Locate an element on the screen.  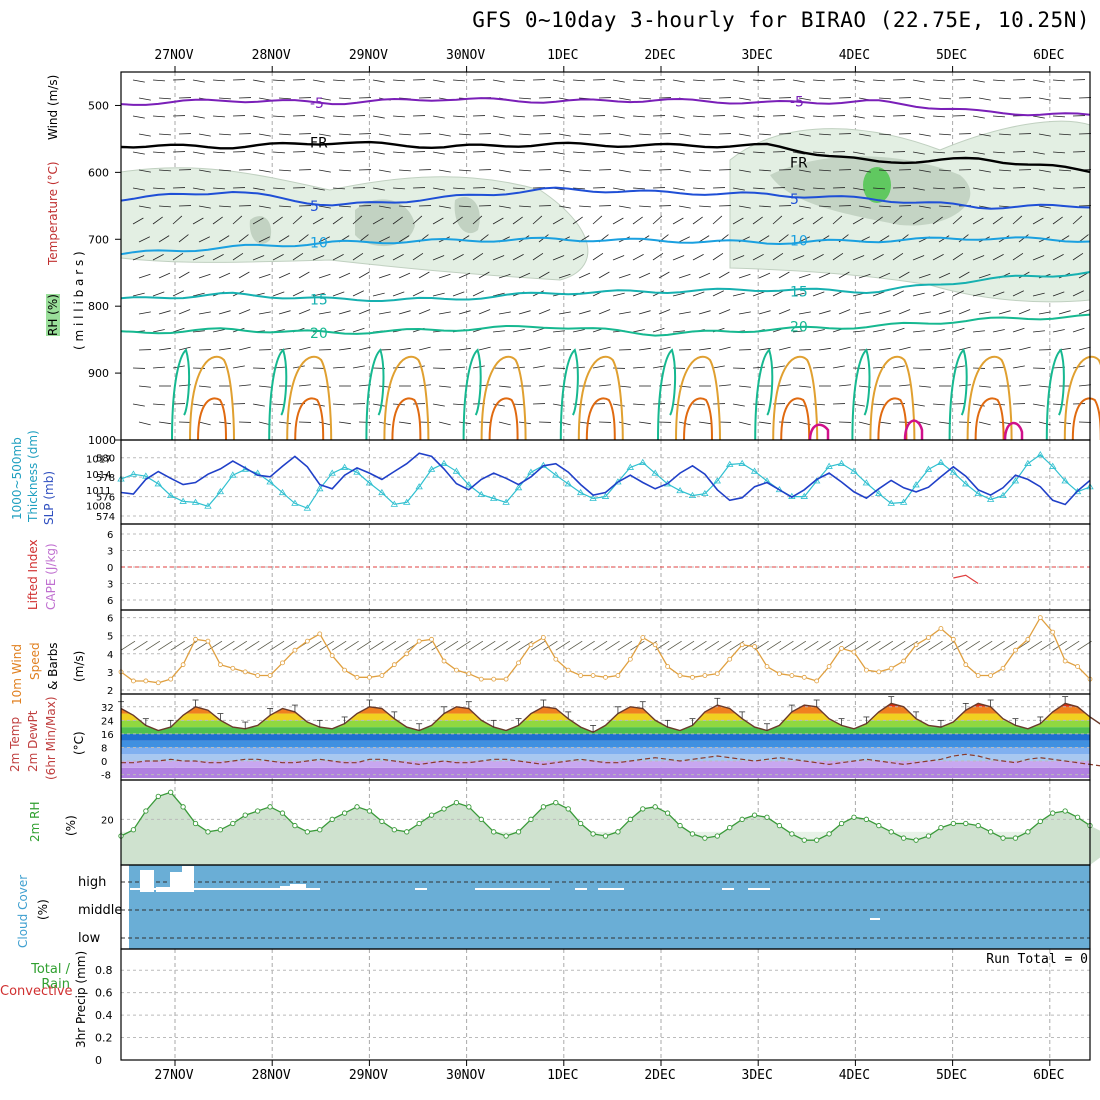
rh-area is located at coordinates (610, 828).